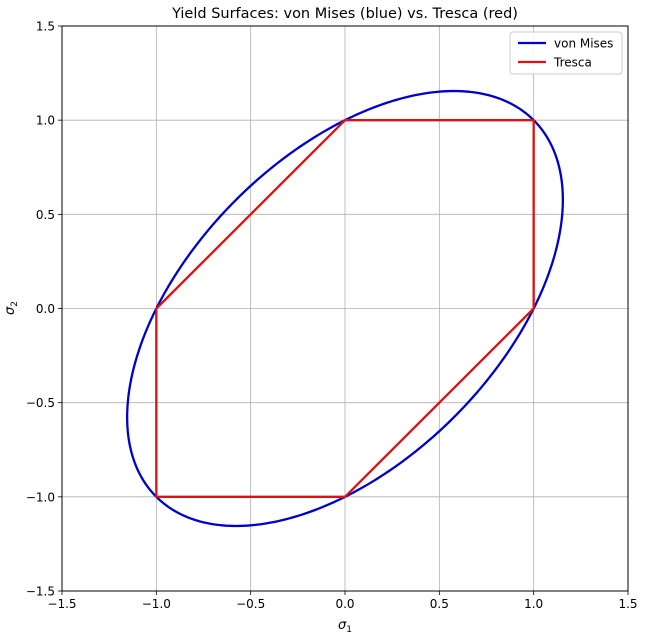 This screenshot has width=650, height=634. I want to click on y-tick-label: 0.5, so click(45, 215).